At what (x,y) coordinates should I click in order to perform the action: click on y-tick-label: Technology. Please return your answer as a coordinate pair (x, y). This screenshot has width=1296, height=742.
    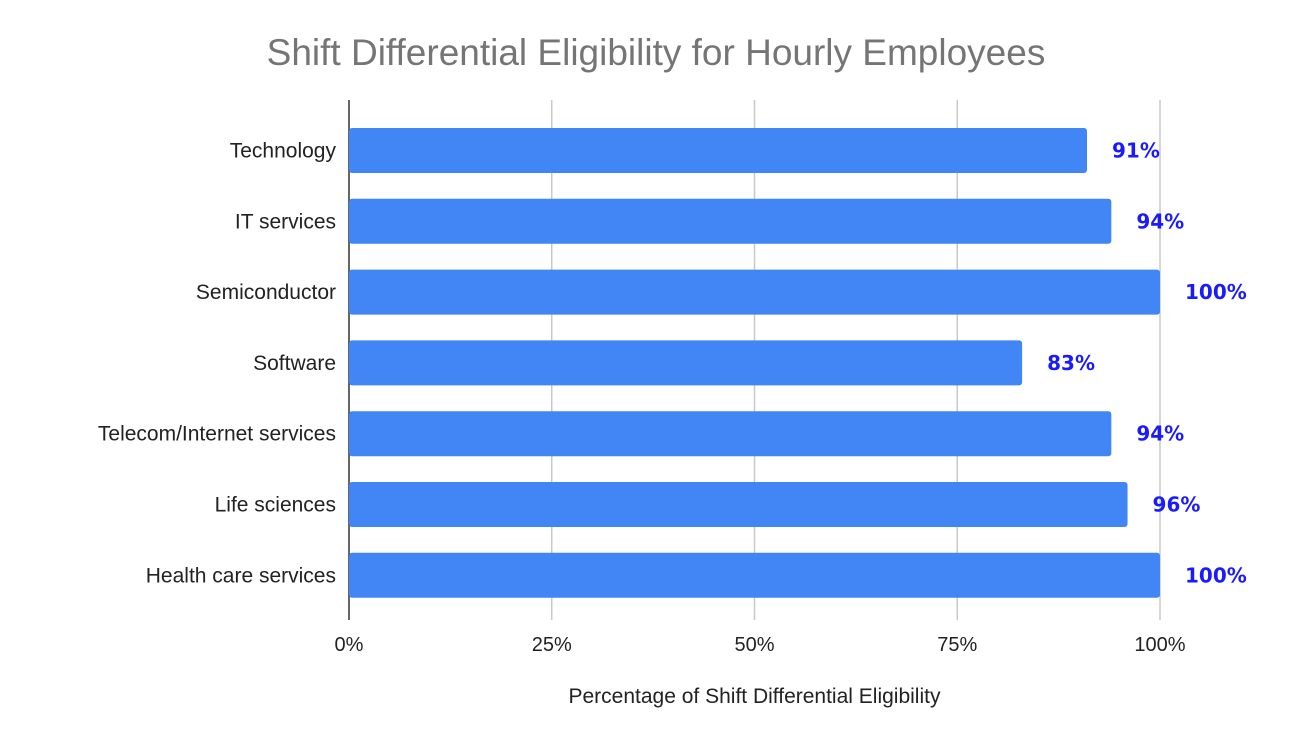
    Looking at the image, I should click on (283, 151).